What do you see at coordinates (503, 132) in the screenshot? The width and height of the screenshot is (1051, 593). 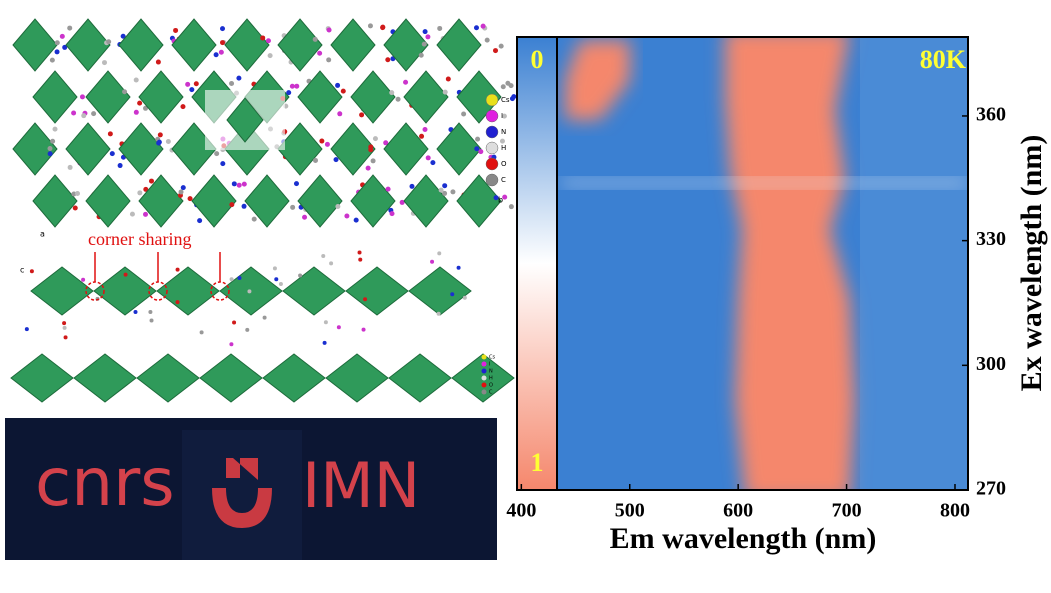 I see `legend-label: N` at bounding box center [503, 132].